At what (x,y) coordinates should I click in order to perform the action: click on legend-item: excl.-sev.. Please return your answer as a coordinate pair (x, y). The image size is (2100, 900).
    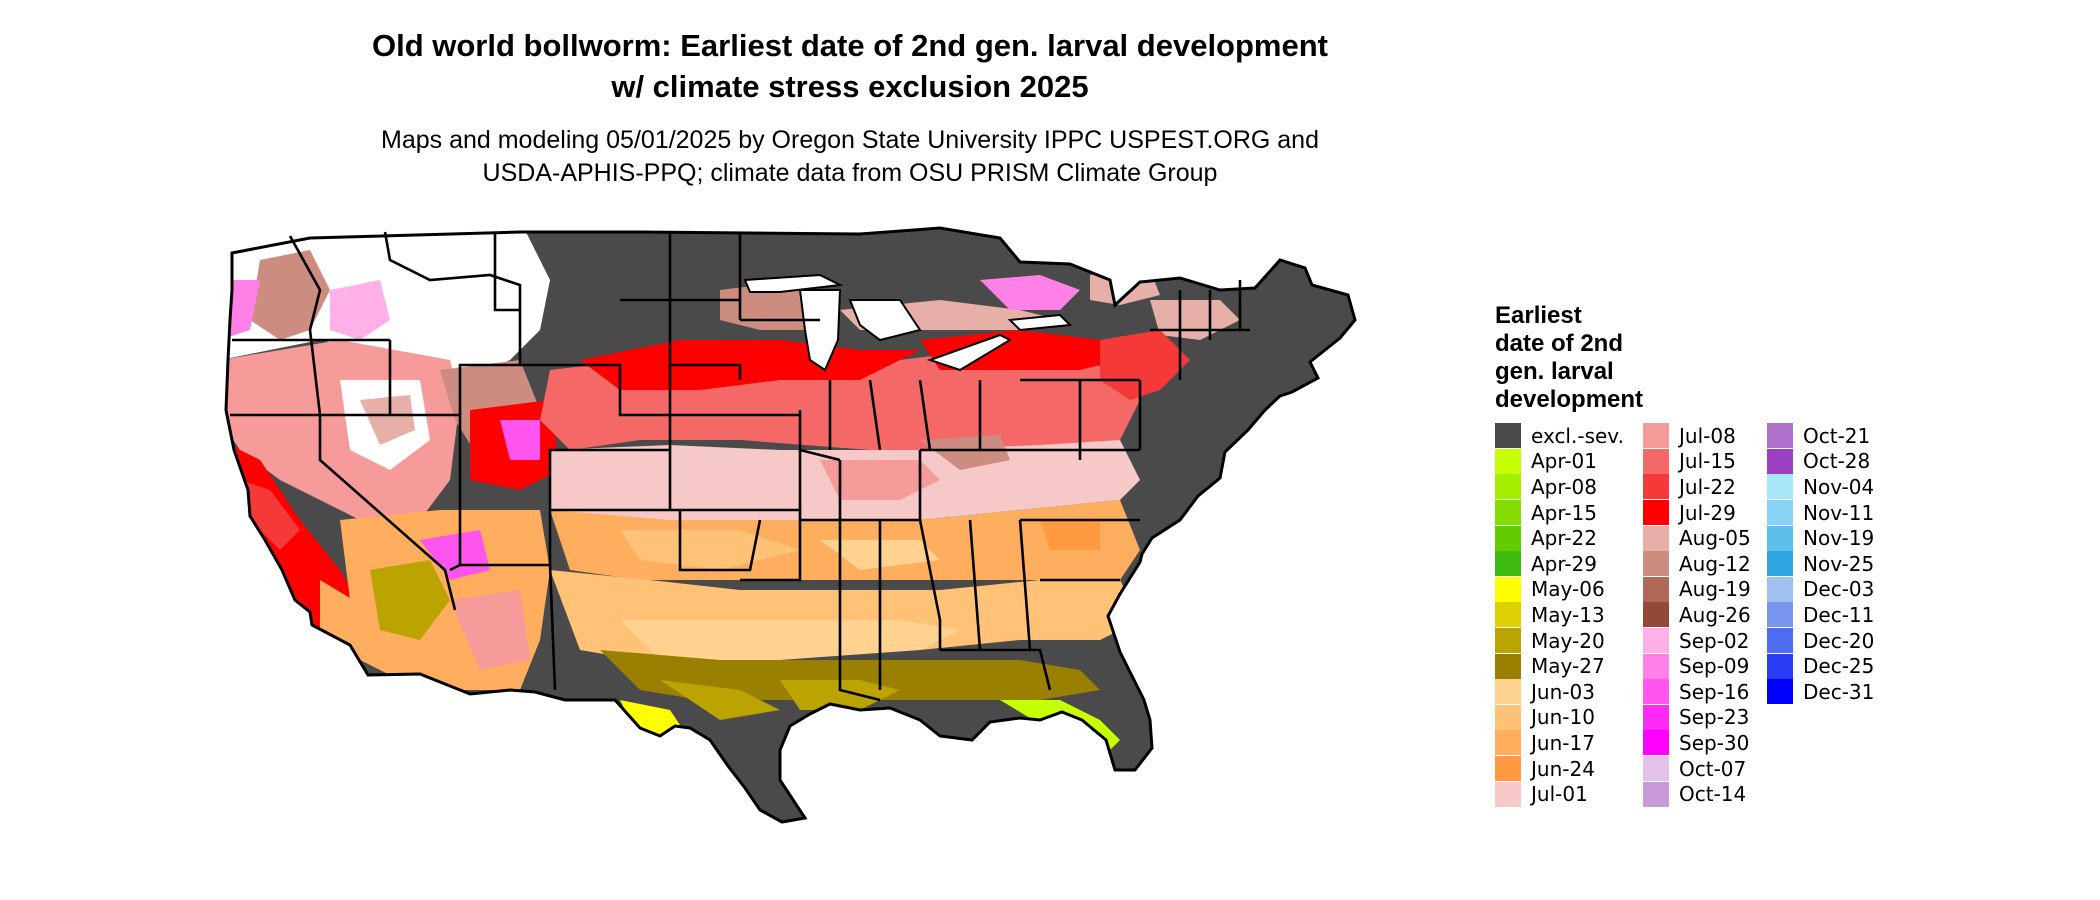
    Looking at the image, I should click on (1559, 436).